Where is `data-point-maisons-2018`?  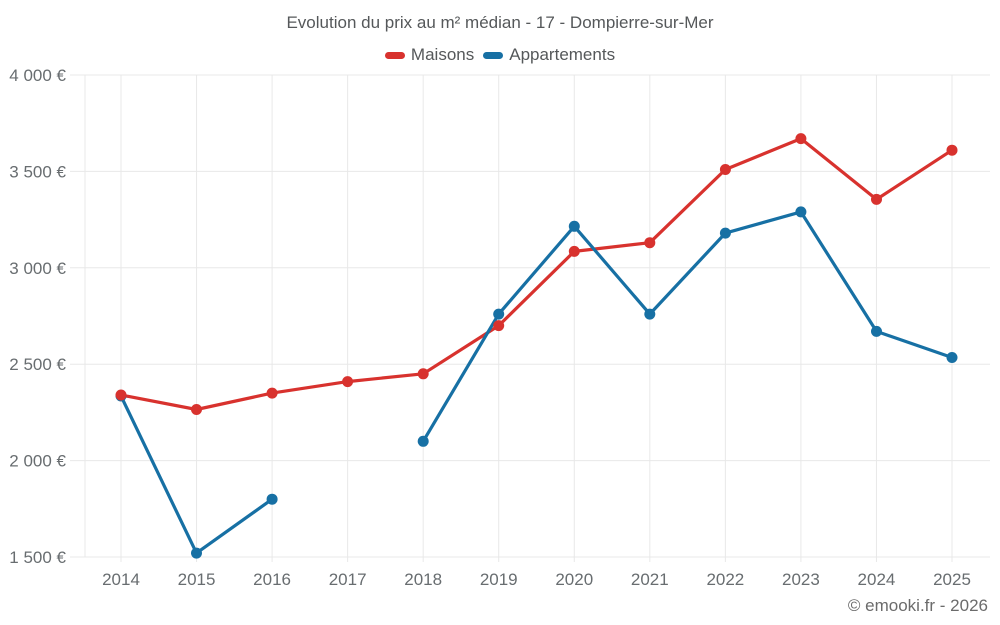 data-point-maisons-2018 is located at coordinates (423, 374).